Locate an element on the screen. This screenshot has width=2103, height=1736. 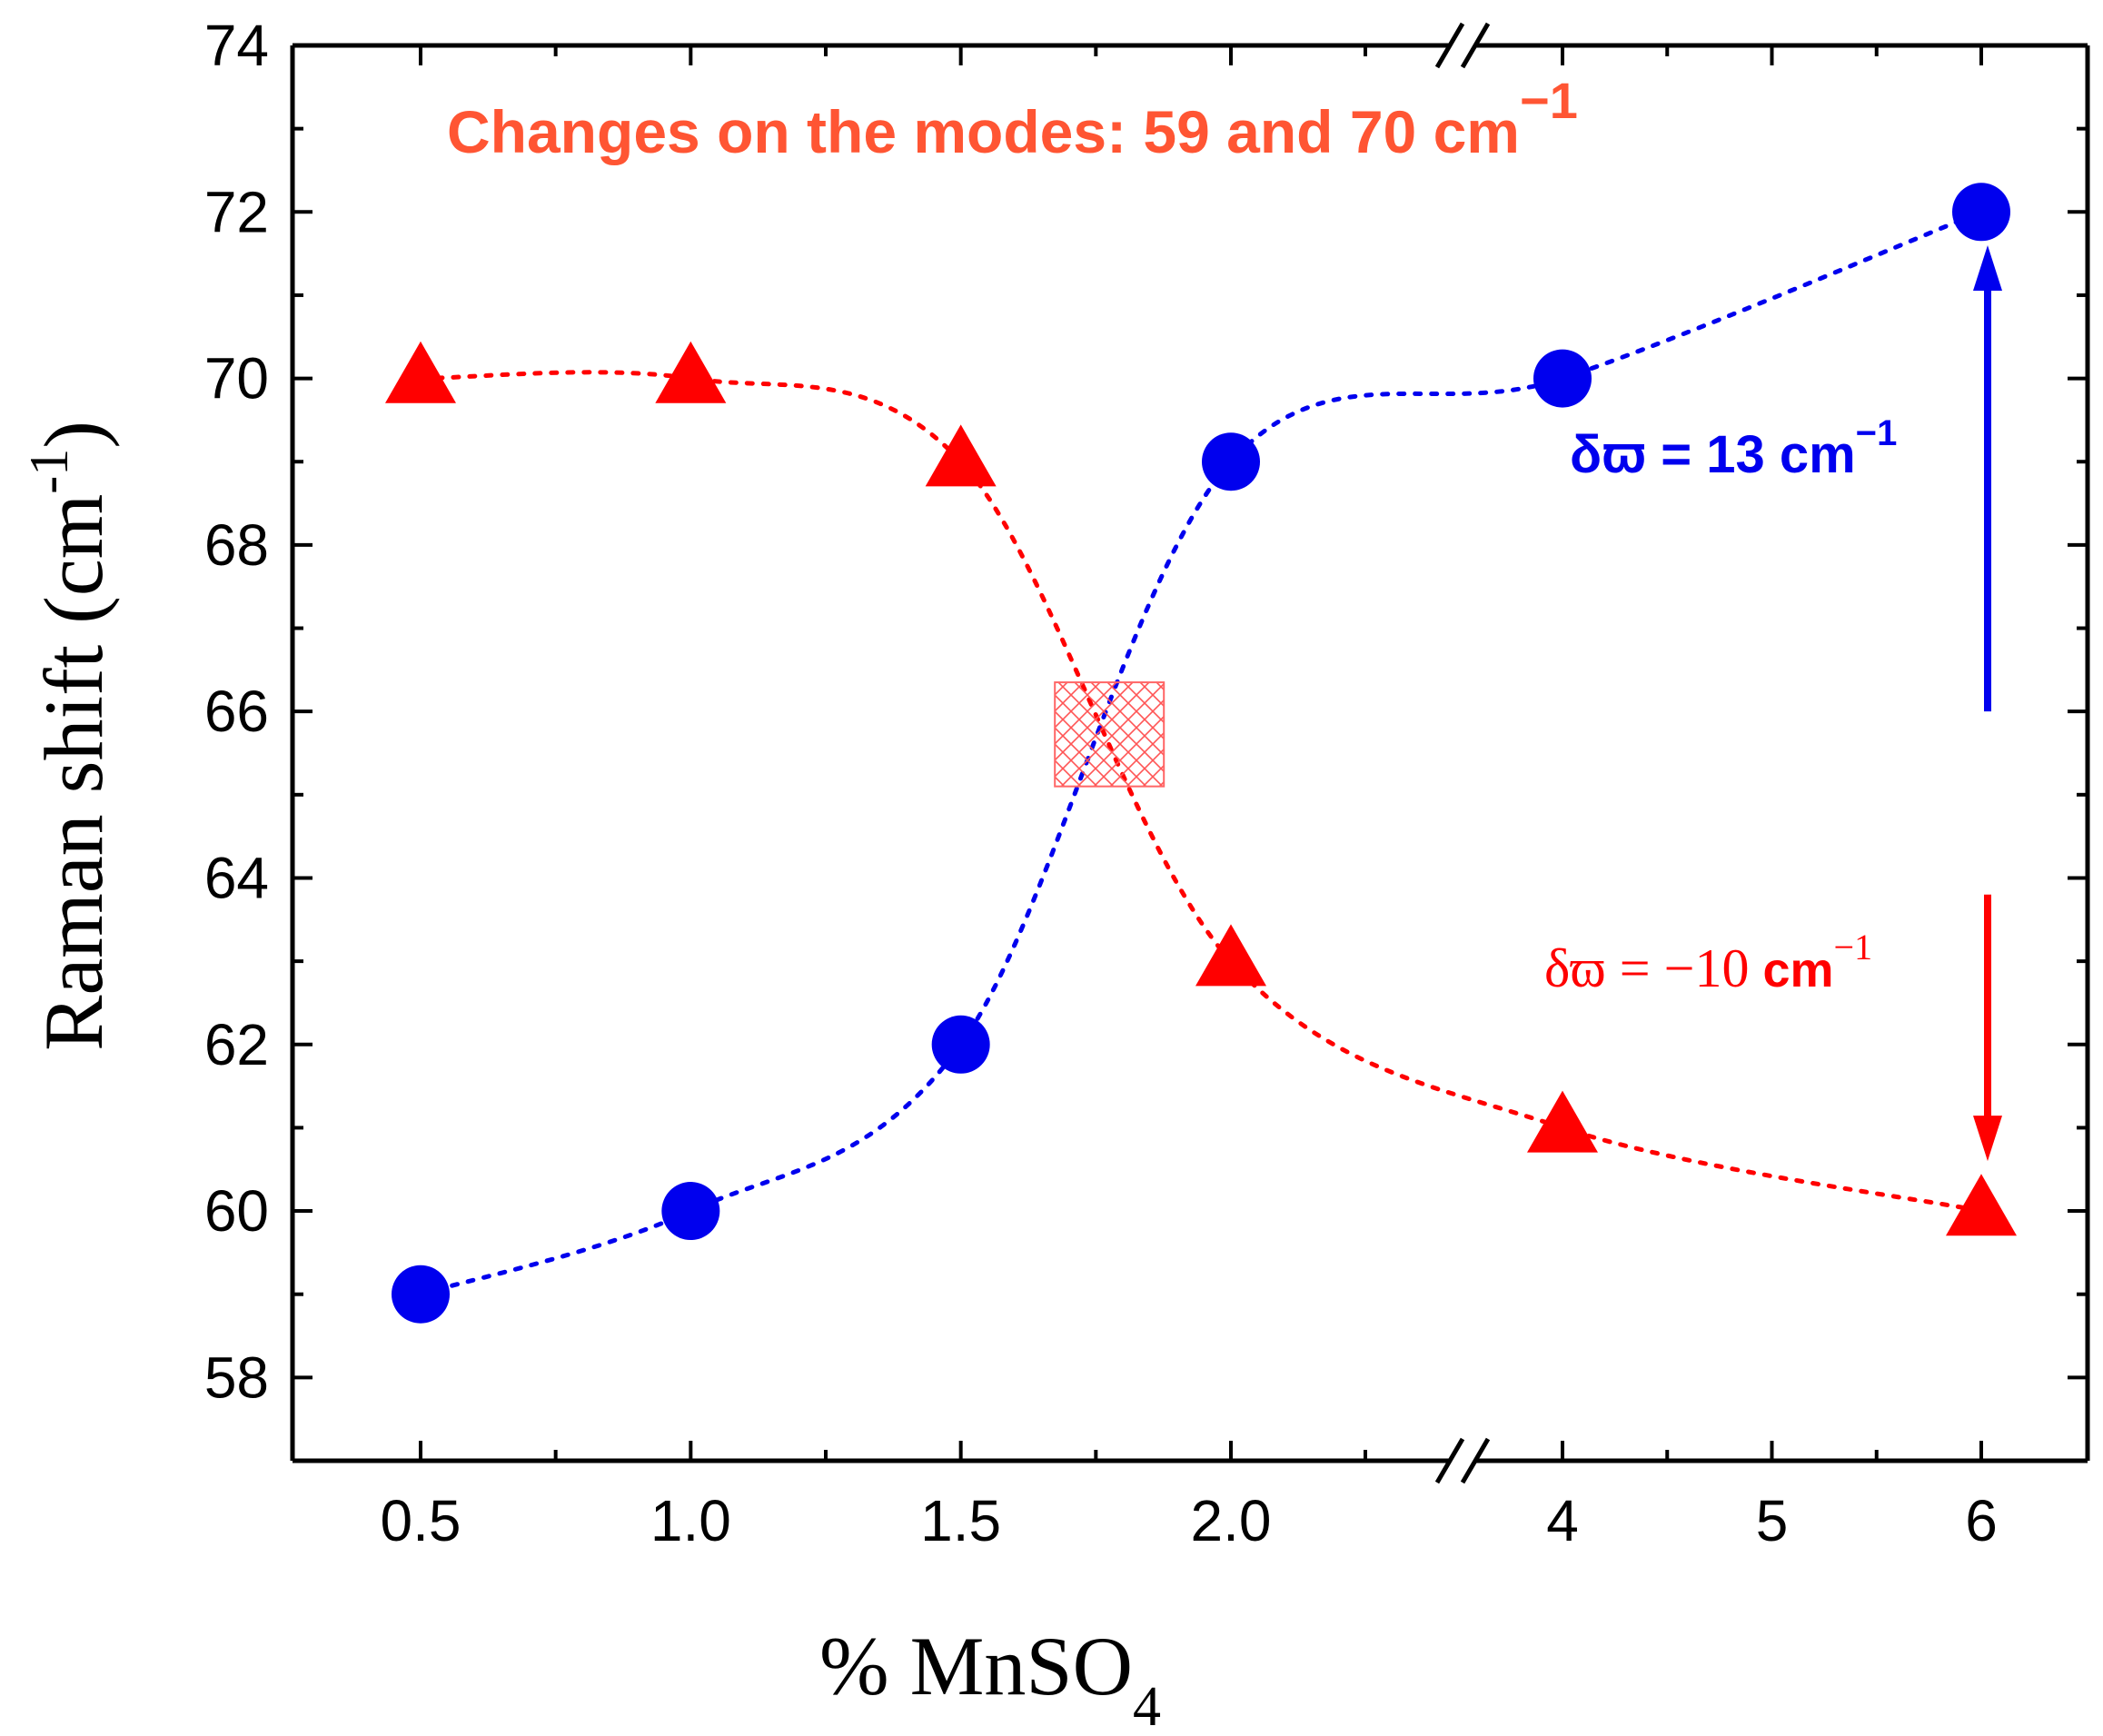
blue-annotation: δϖ = 13 cm−1 is located at coordinates (1733, 448).